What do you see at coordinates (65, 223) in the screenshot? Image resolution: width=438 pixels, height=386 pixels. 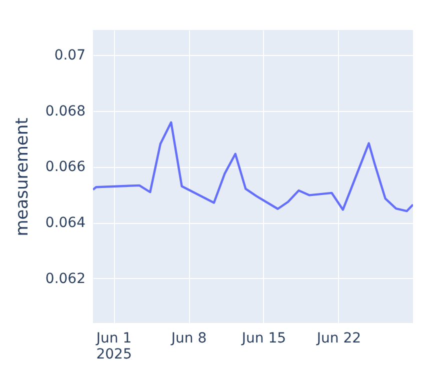 I see `y-tick-label: 0.064` at bounding box center [65, 223].